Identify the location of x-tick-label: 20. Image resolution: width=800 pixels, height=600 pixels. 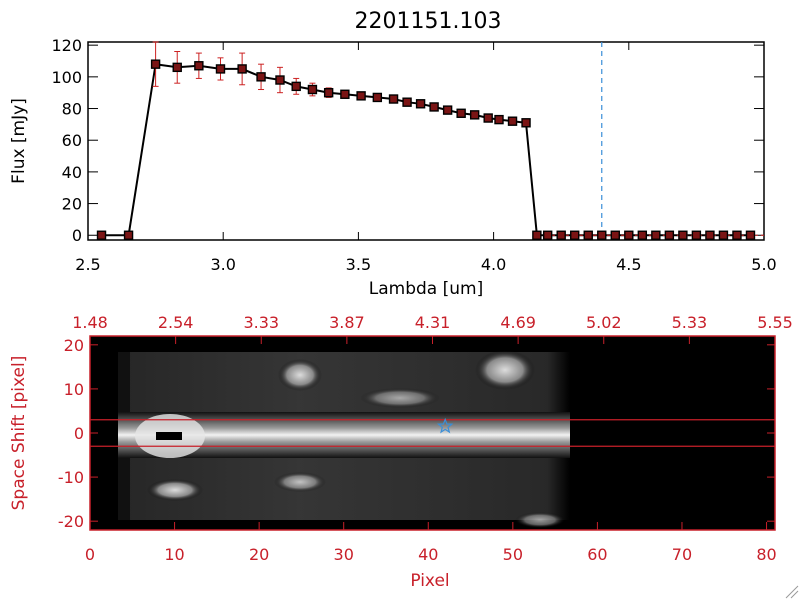
(259, 554).